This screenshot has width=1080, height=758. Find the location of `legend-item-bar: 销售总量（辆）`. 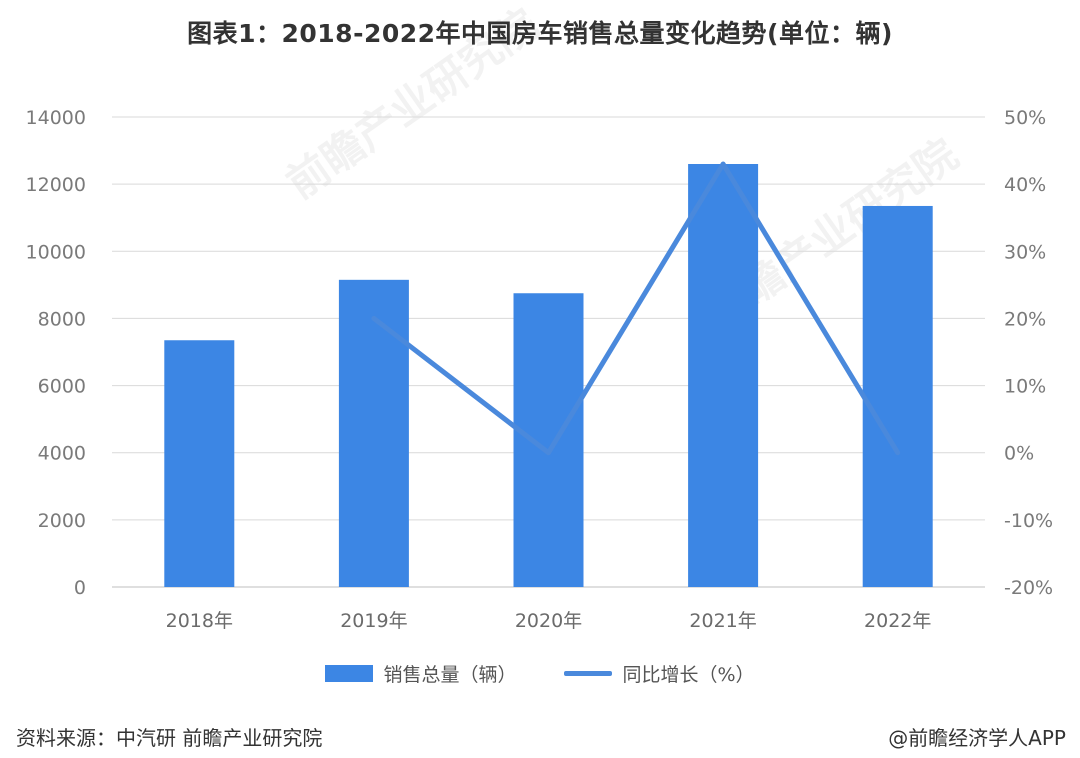

legend-item-bar: 销售总量（辆） is located at coordinates (420, 673).